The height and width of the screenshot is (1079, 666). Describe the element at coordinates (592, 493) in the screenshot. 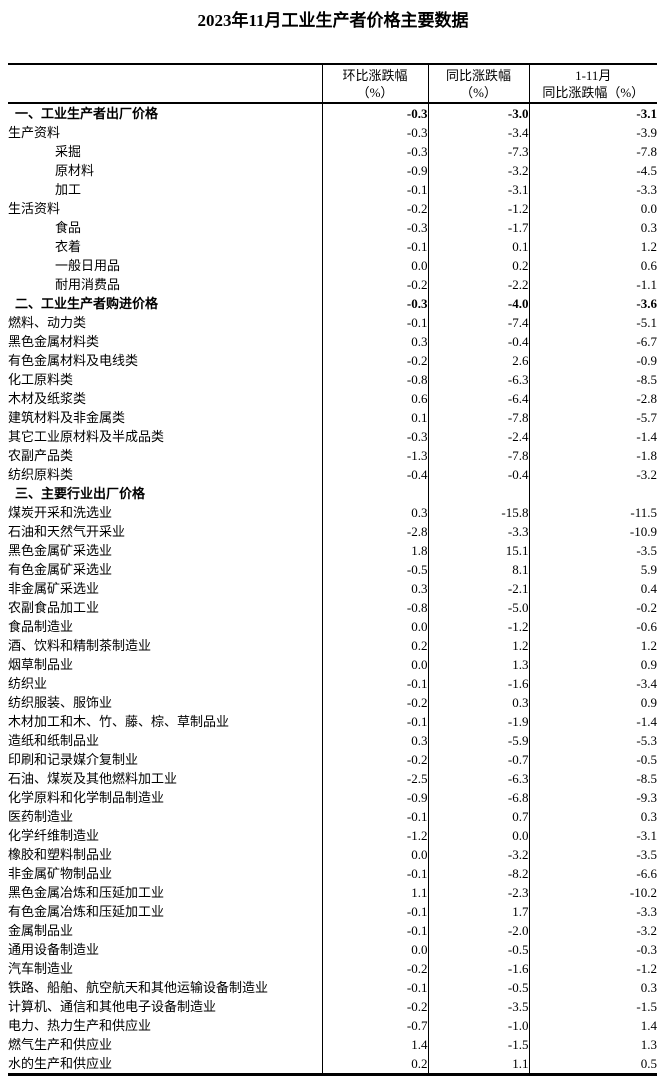

I see `value-ytd` at that location.